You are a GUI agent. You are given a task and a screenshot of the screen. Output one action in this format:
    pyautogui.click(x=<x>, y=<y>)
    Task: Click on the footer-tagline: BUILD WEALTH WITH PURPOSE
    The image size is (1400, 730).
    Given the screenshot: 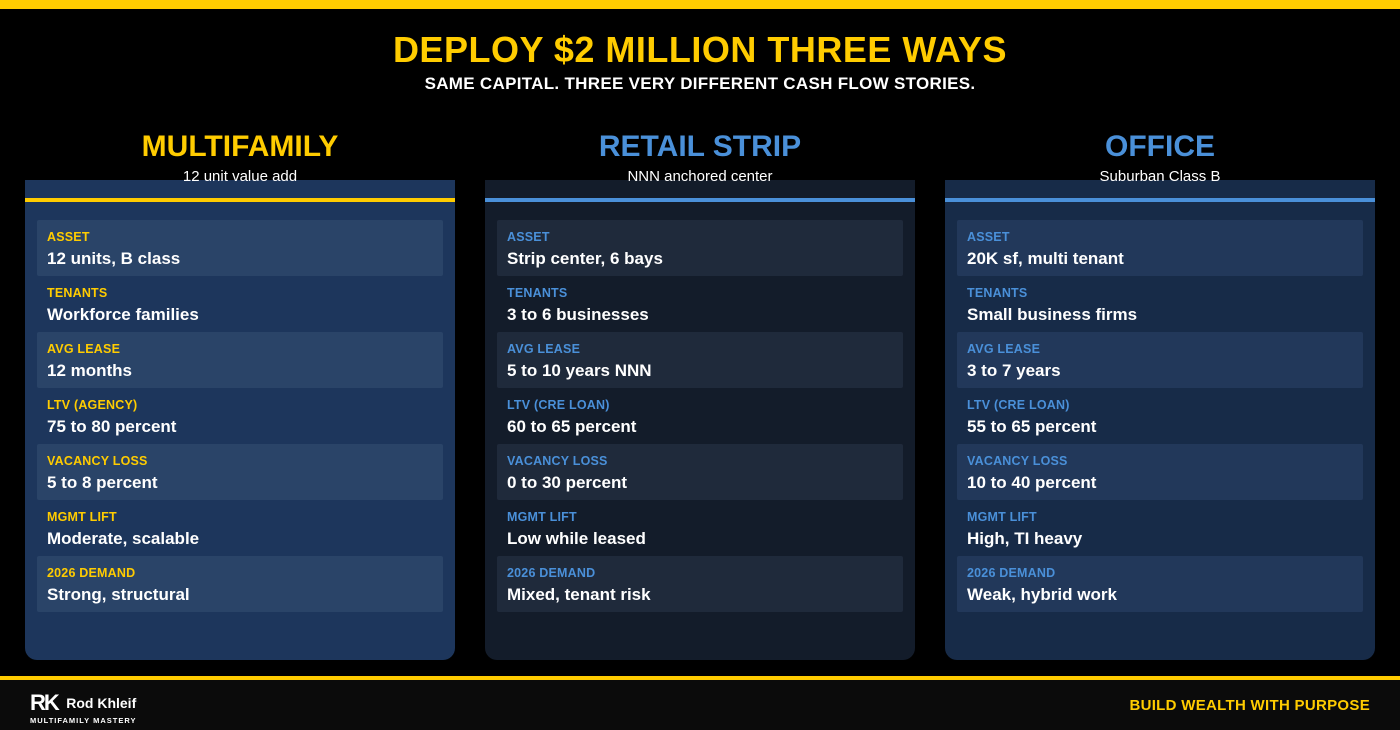 What is the action you would take?
    pyautogui.click(x=1249, y=705)
    